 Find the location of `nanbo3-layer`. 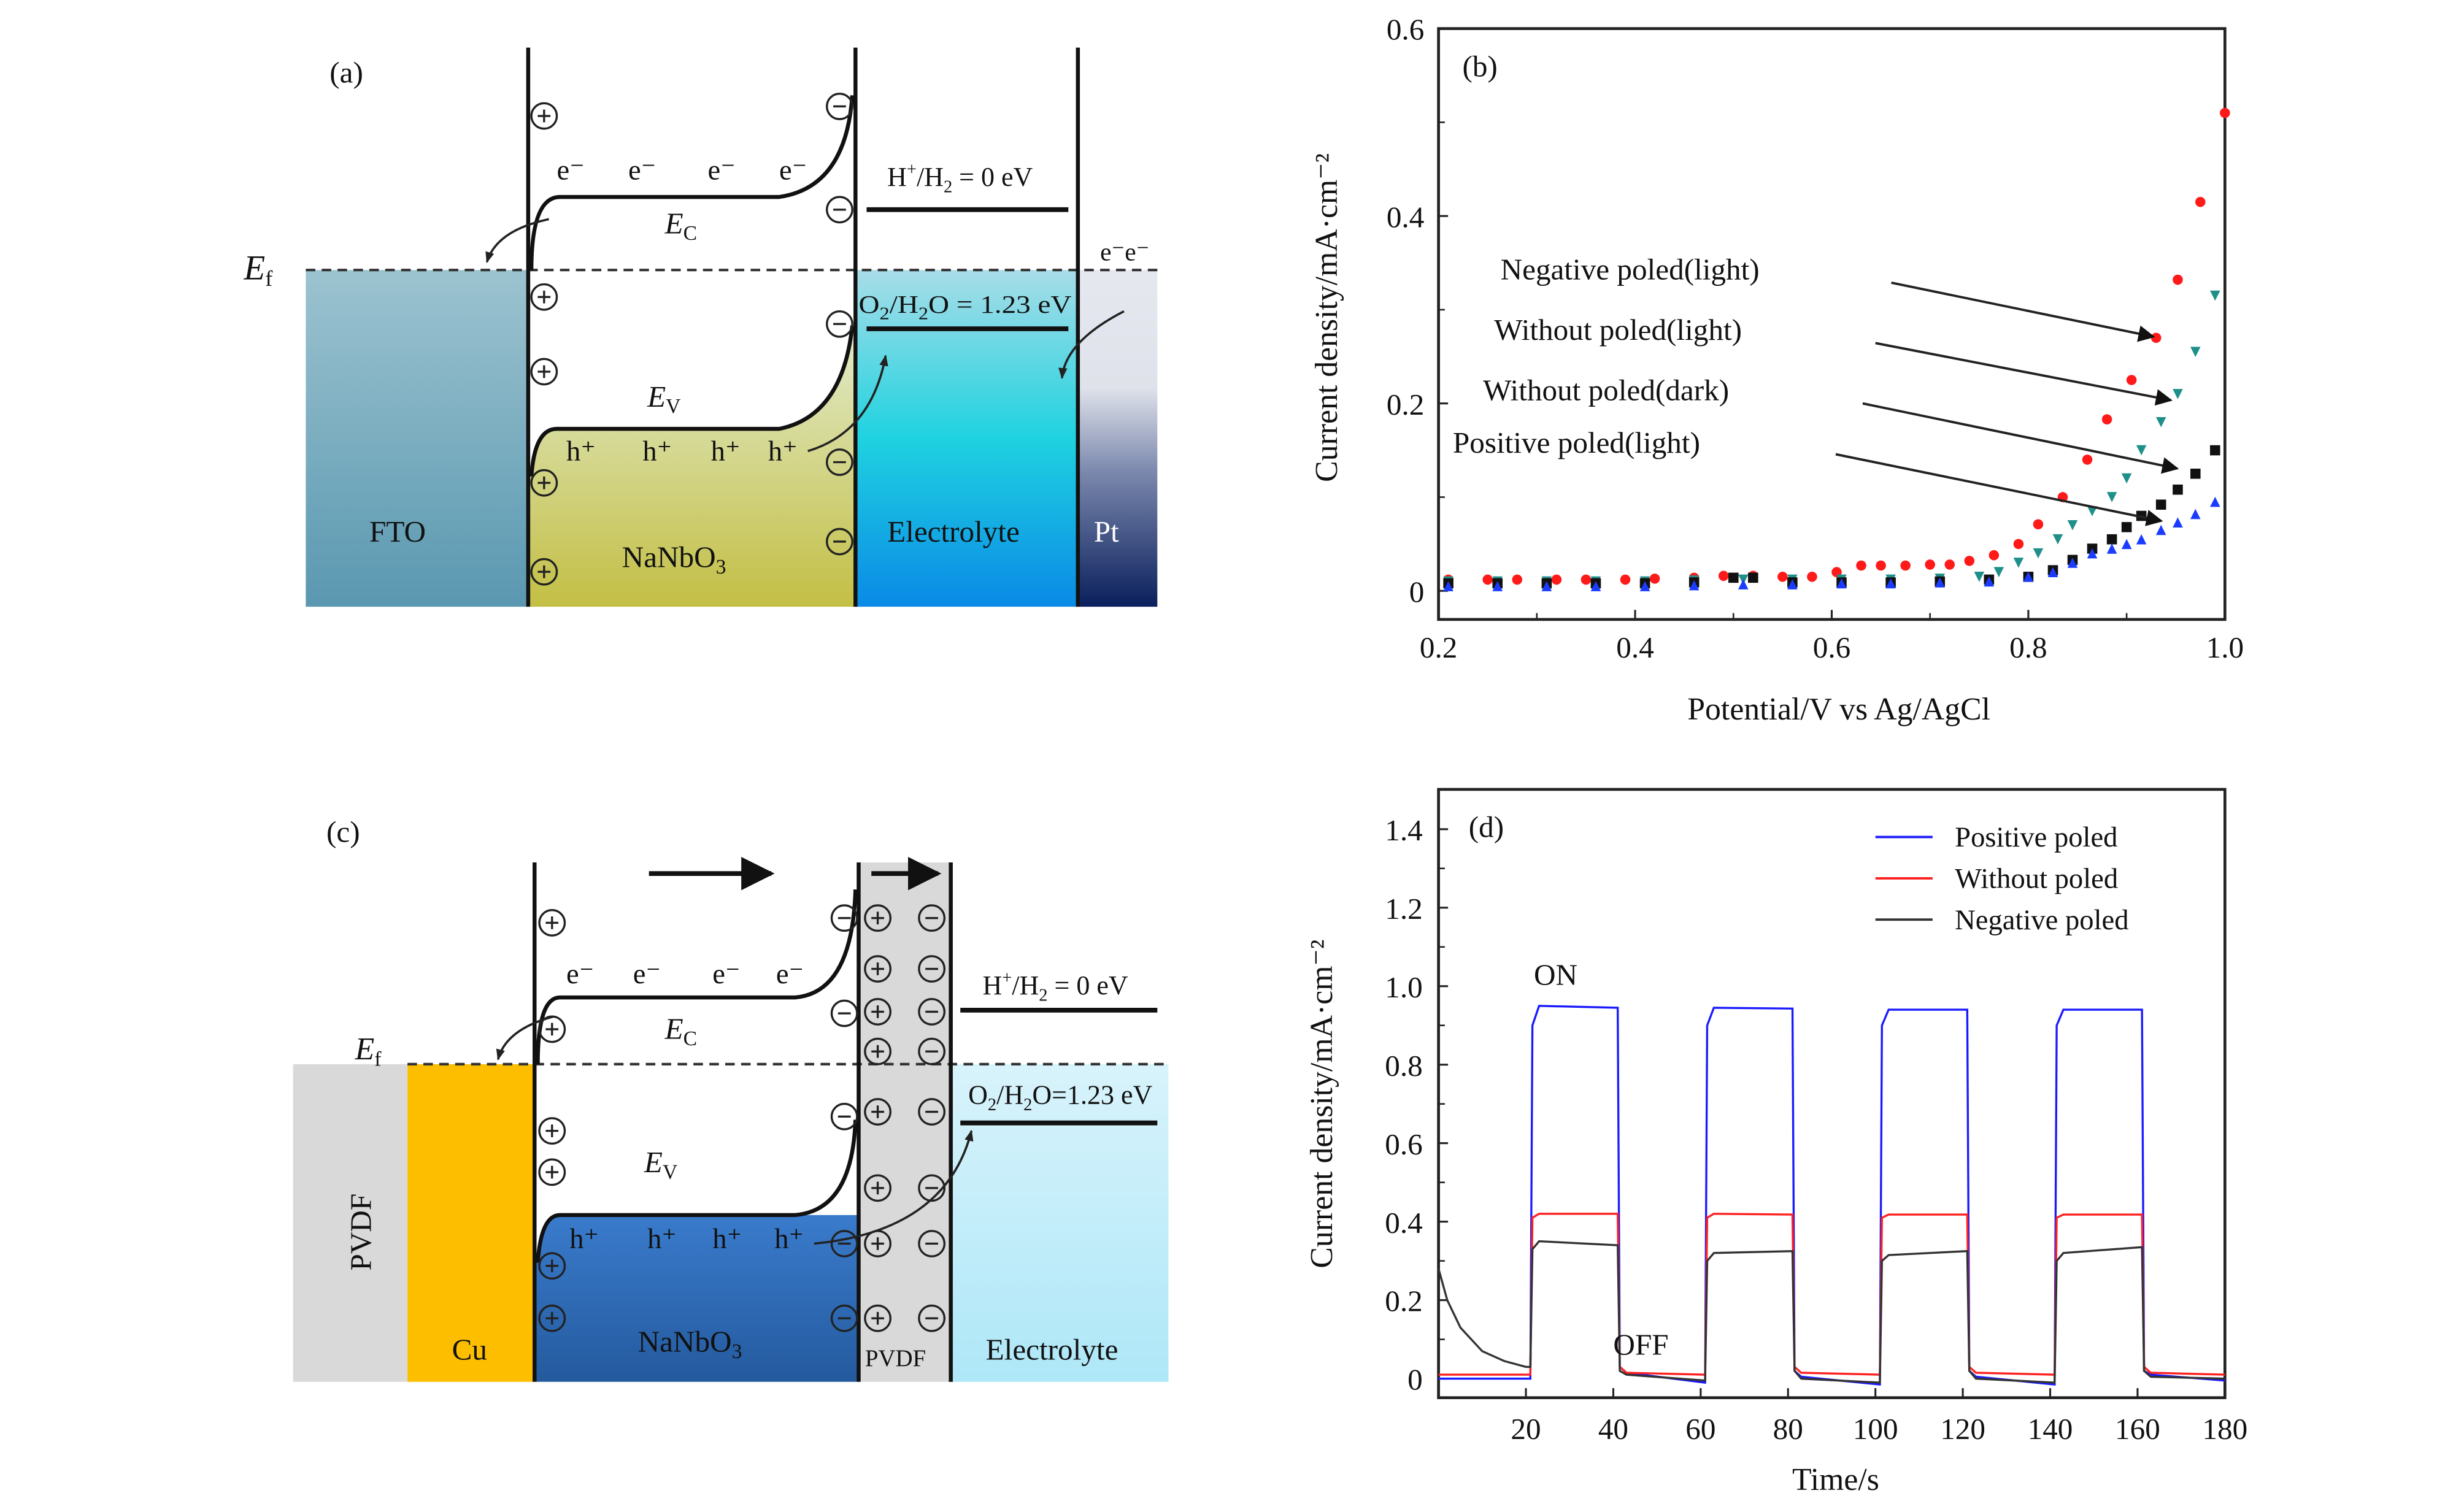

nanbo3-layer is located at coordinates (691, 466).